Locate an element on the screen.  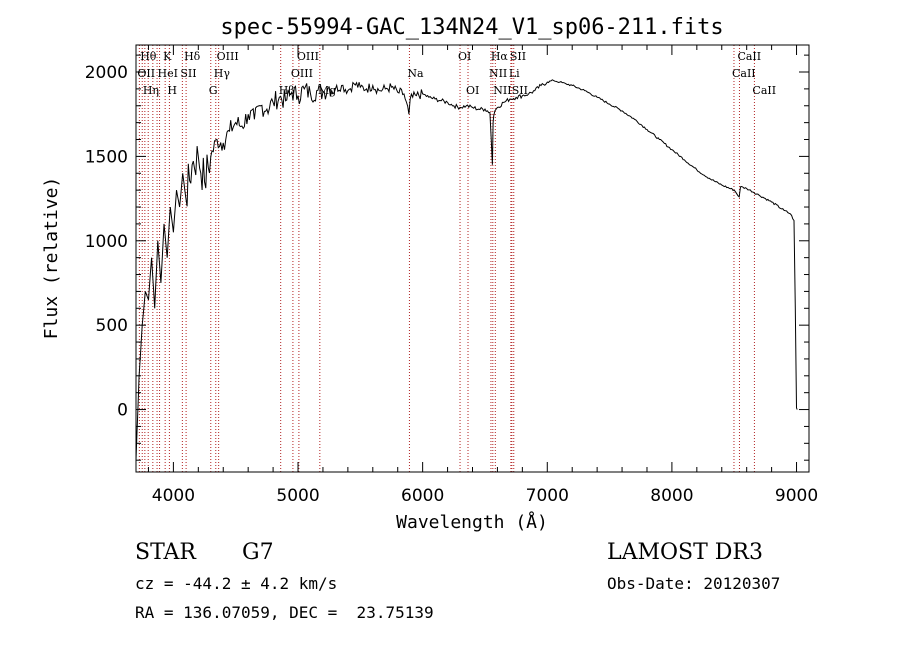
x-tick-label: 6000 is located at coordinates (422, 496).